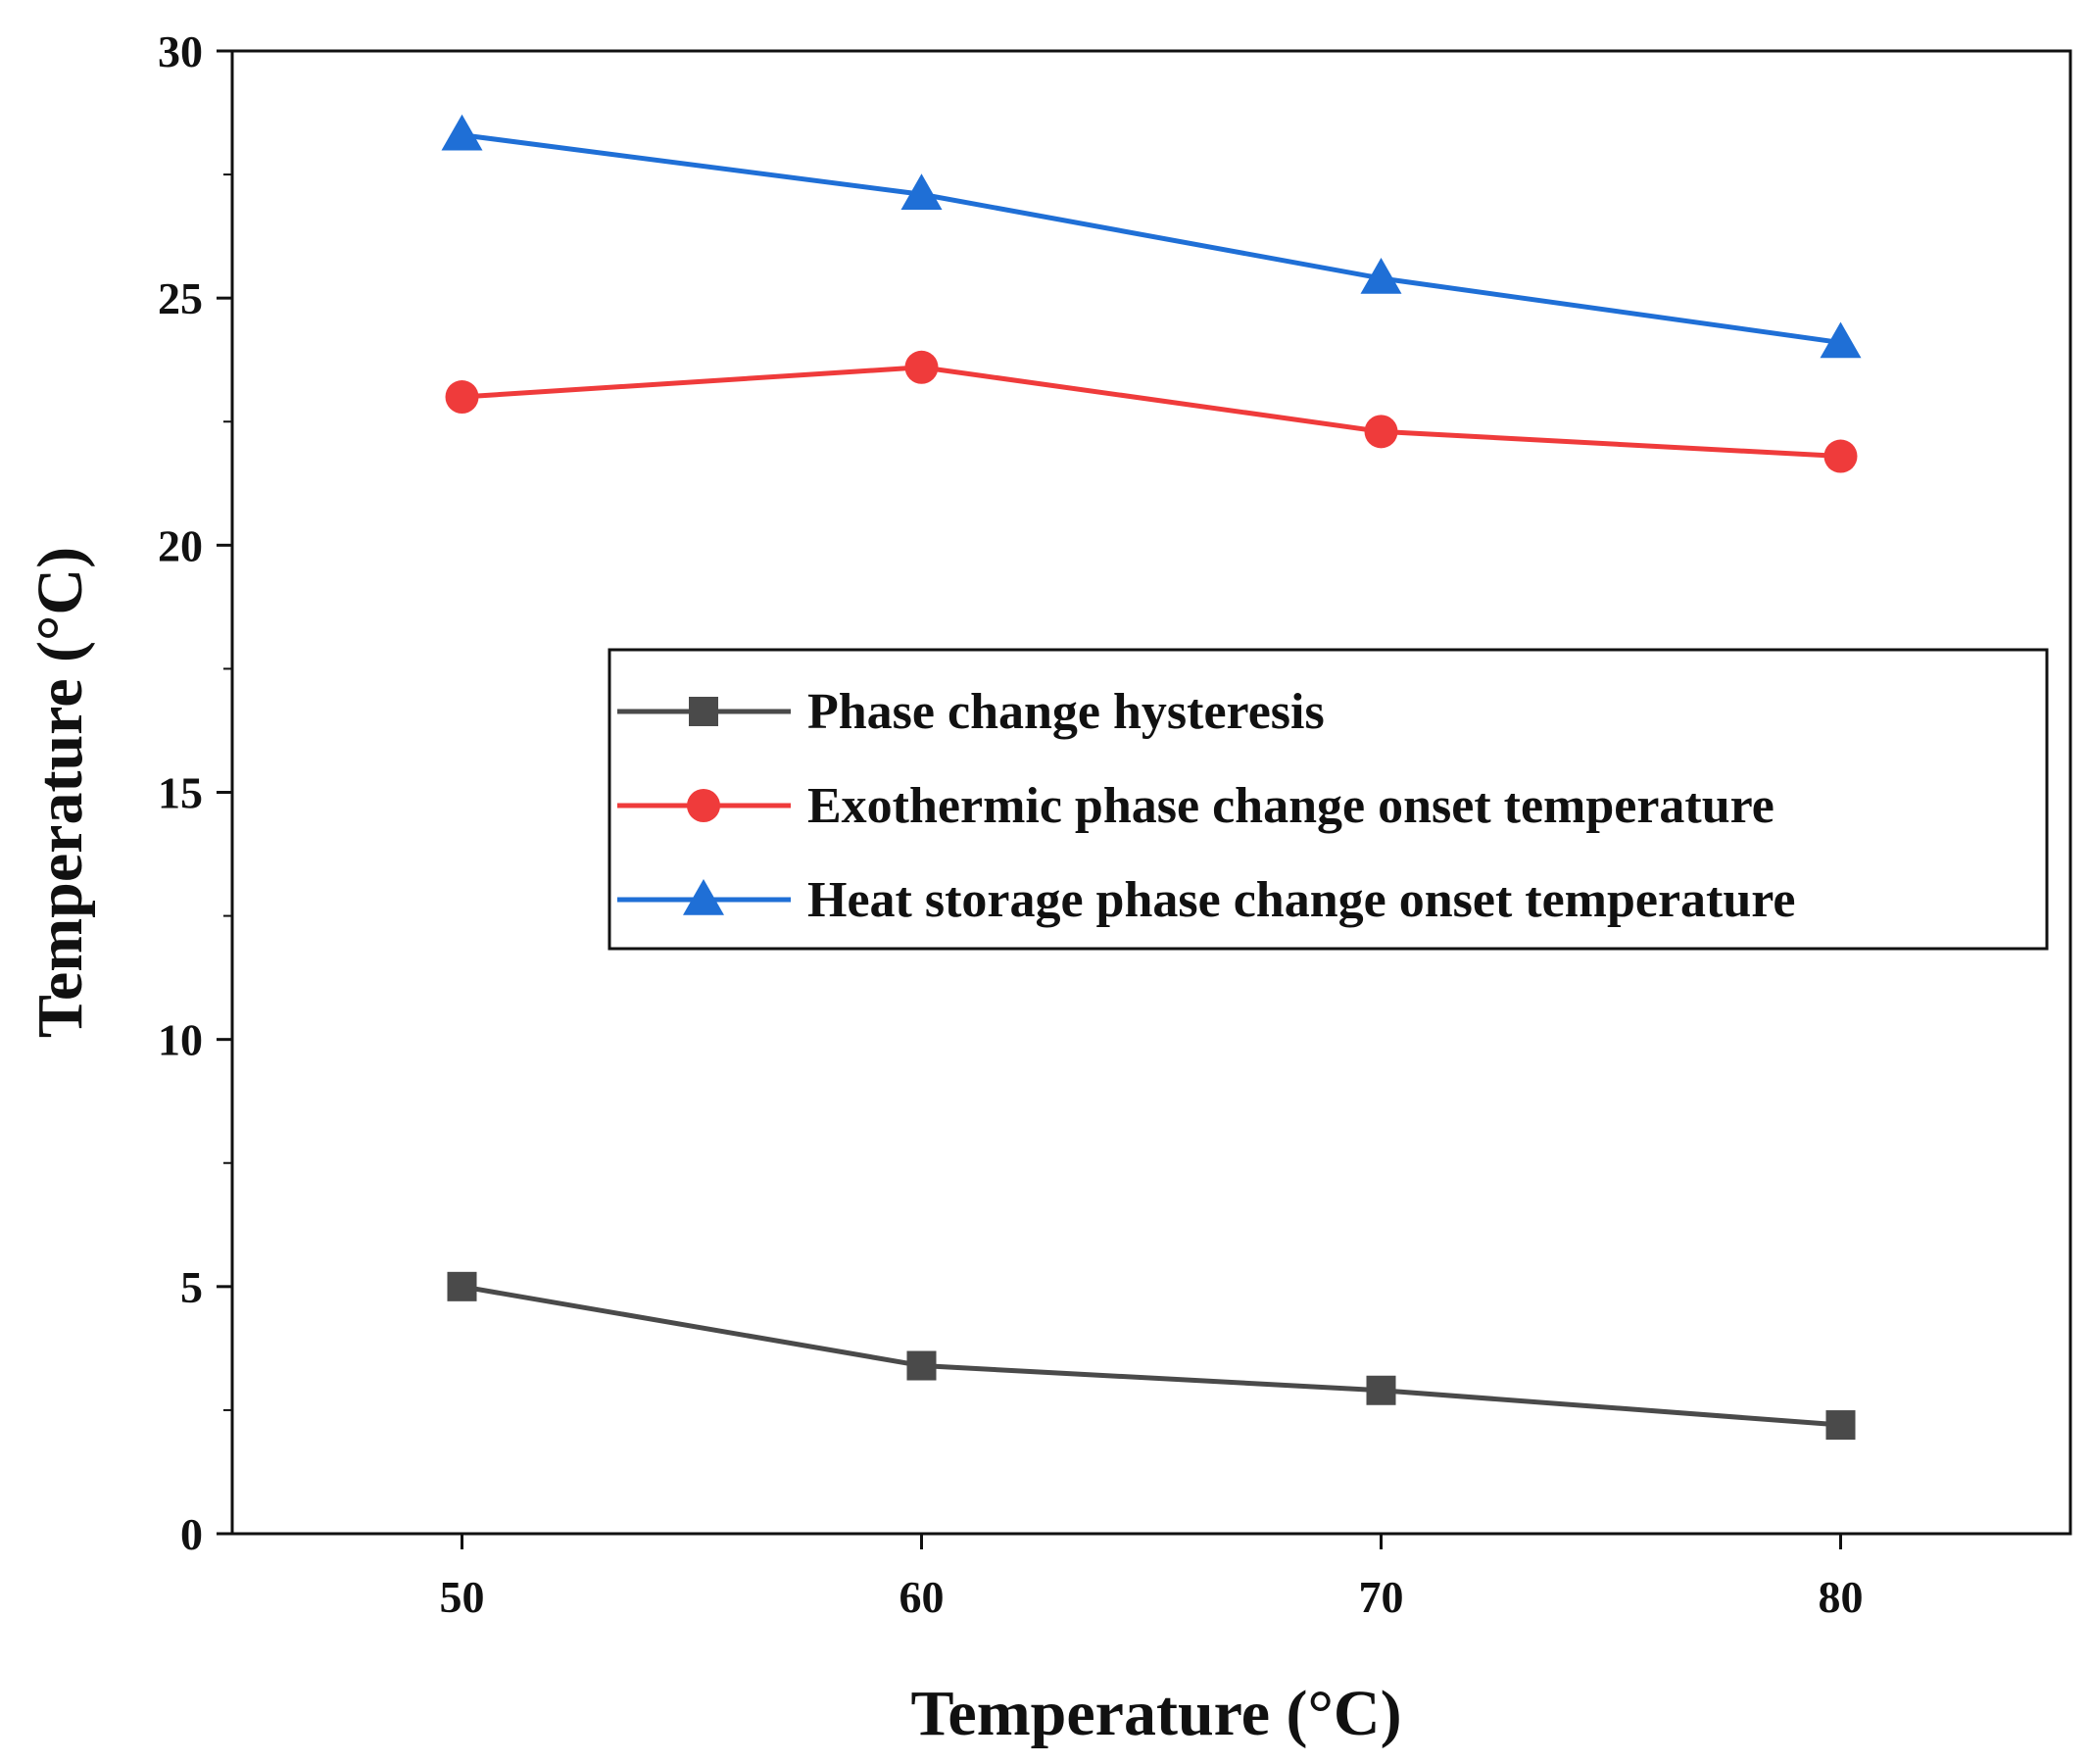 This screenshot has width=2090, height=1764. I want to click on y-axis-ticks: 0 5 10 15 20 25 30, so click(195, 793).